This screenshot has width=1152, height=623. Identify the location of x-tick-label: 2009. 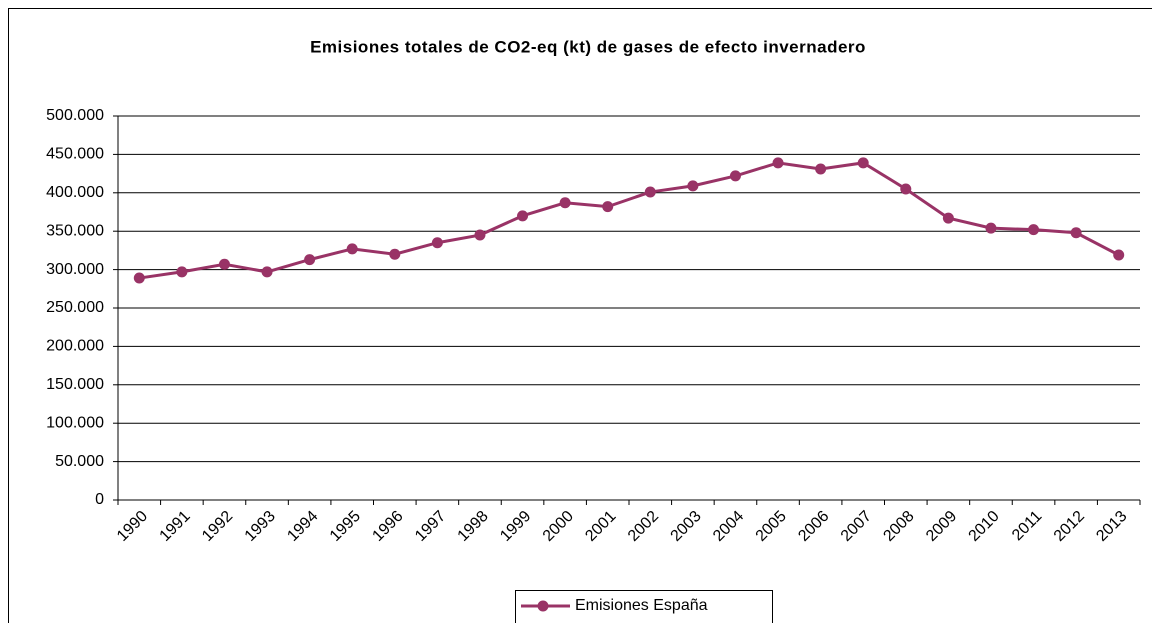
(941, 526).